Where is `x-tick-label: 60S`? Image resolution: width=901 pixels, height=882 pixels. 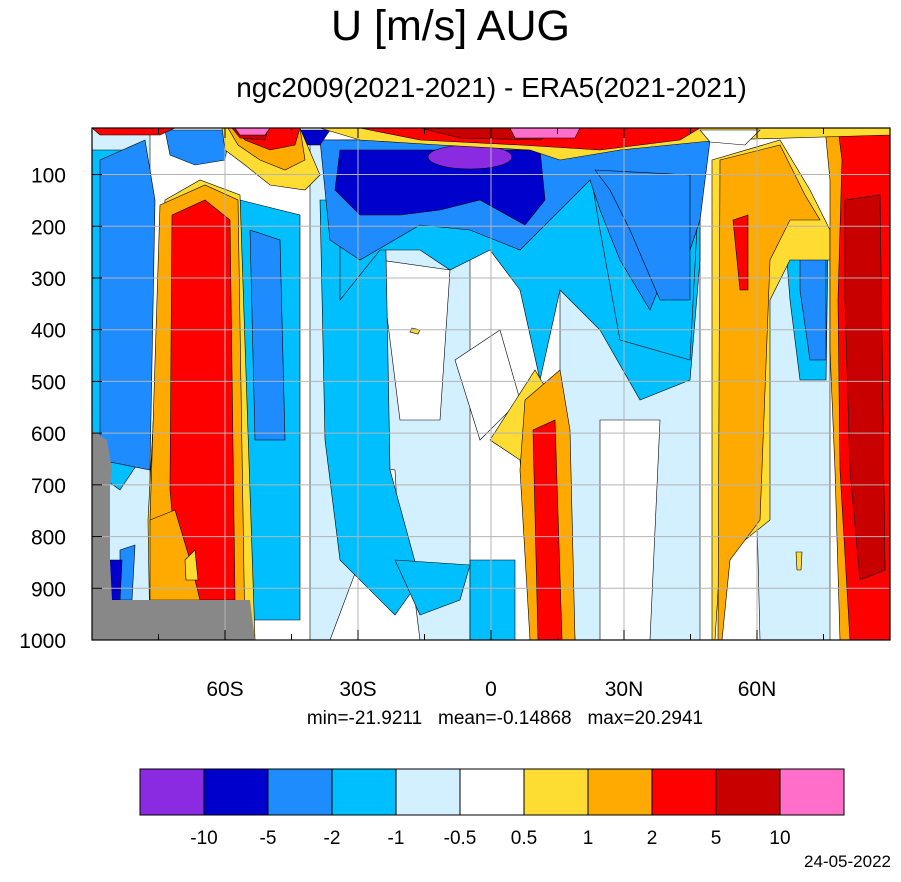
x-tick-label: 60S is located at coordinates (224, 689).